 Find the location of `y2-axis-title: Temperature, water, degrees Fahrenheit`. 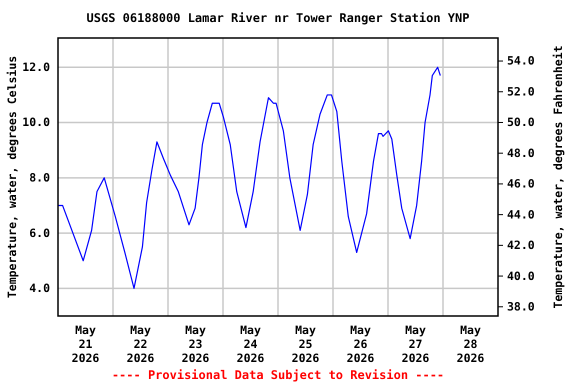

y2-axis-title: Temperature, water, degrees Fahrenheit is located at coordinates (558, 177).